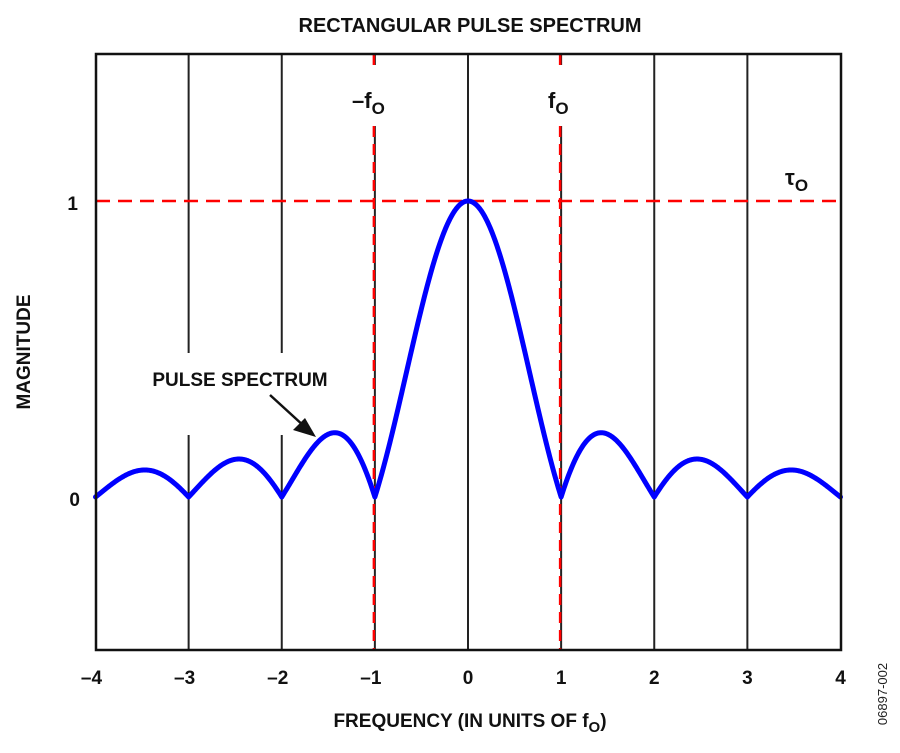 The width and height of the screenshot is (900, 753). I want to click on x-axis-label: FREQUENCY (IN UNITS OF fO), so click(469, 723).